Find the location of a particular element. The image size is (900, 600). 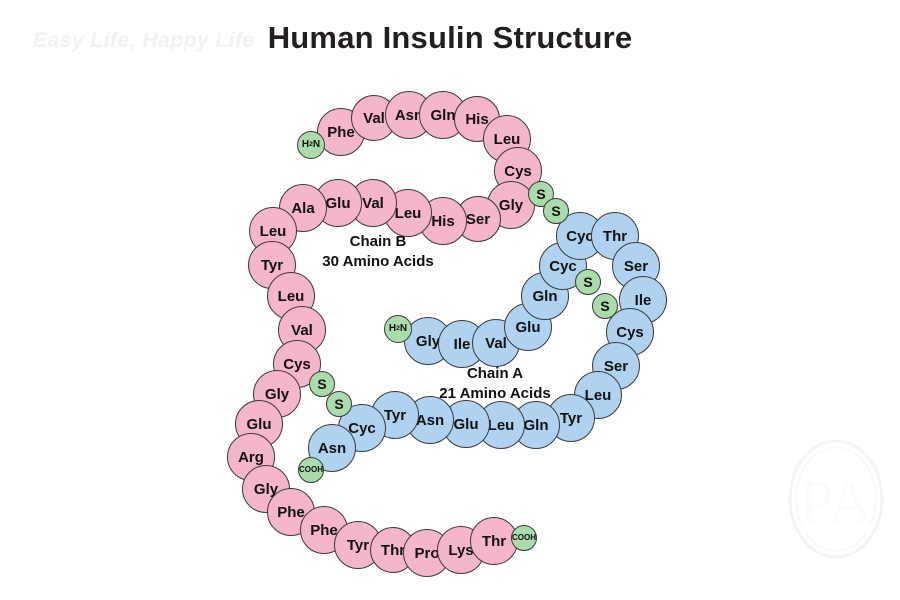

residue-chain-a-thr: Thr is located at coordinates (615, 236).